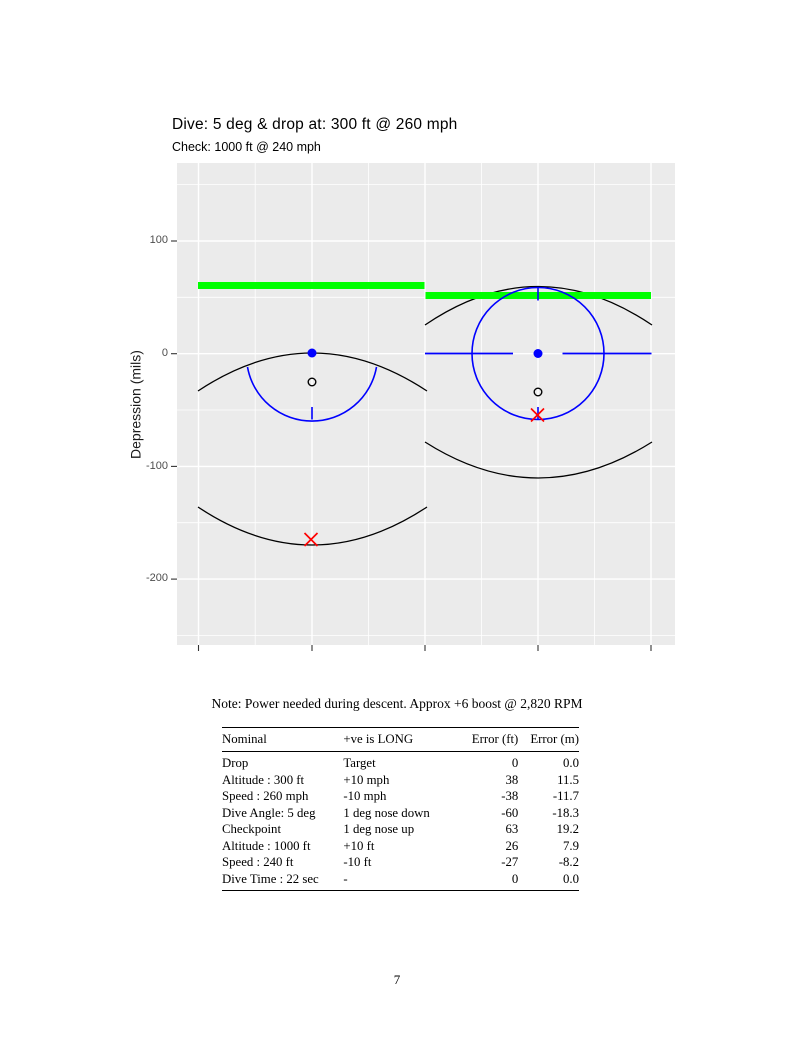 This screenshot has width=794, height=1058. I want to click on table-cell: -38, so click(510, 796).